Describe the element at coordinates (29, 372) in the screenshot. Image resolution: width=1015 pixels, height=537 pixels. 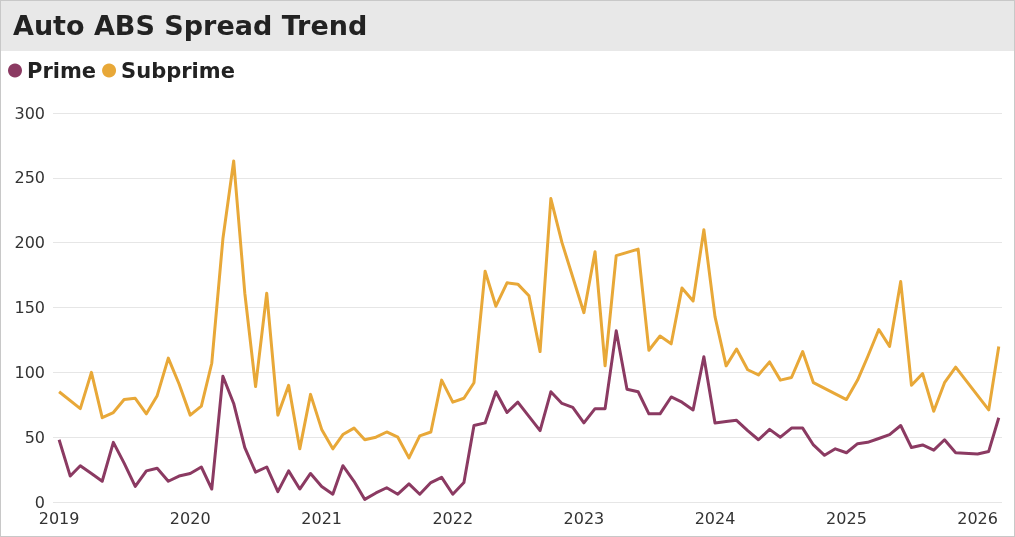
I see `y-tick-label: 100` at that location.